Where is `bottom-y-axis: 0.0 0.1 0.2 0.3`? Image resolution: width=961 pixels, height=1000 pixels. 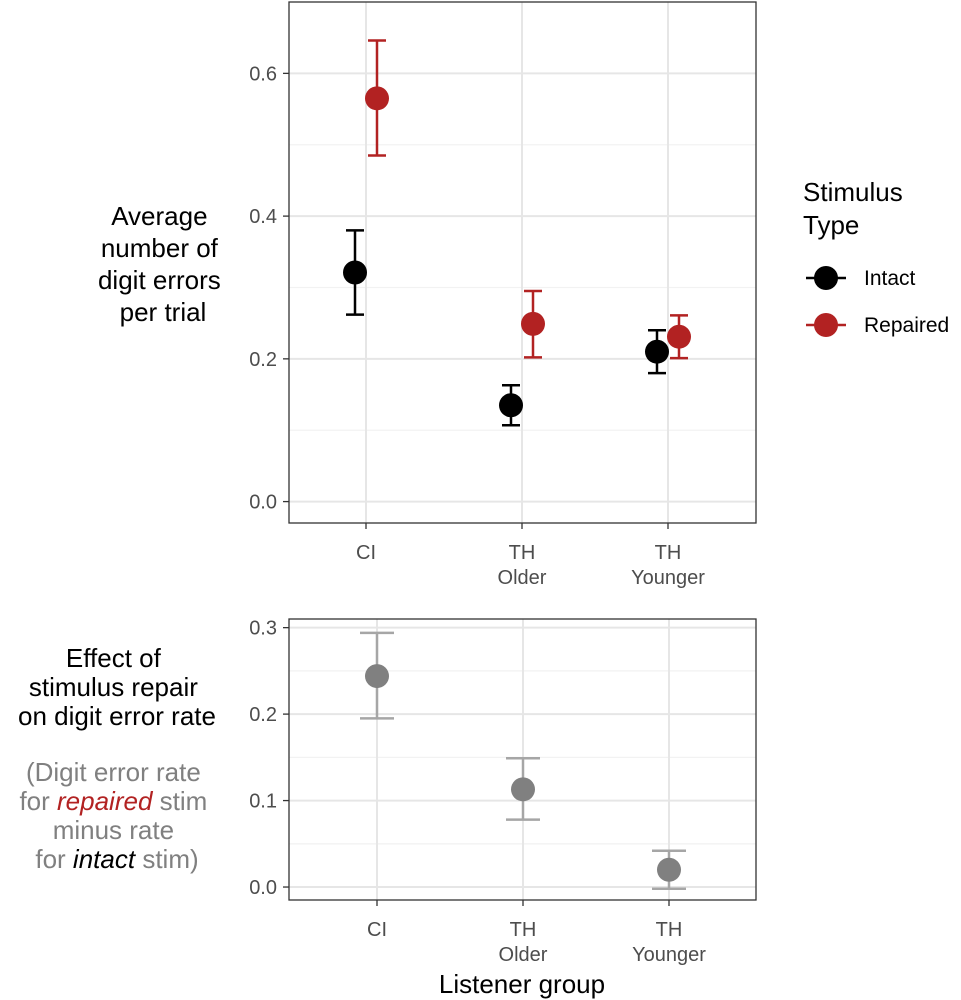
bottom-y-axis: 0.0 0.1 0.2 0.3 is located at coordinates (269, 758).